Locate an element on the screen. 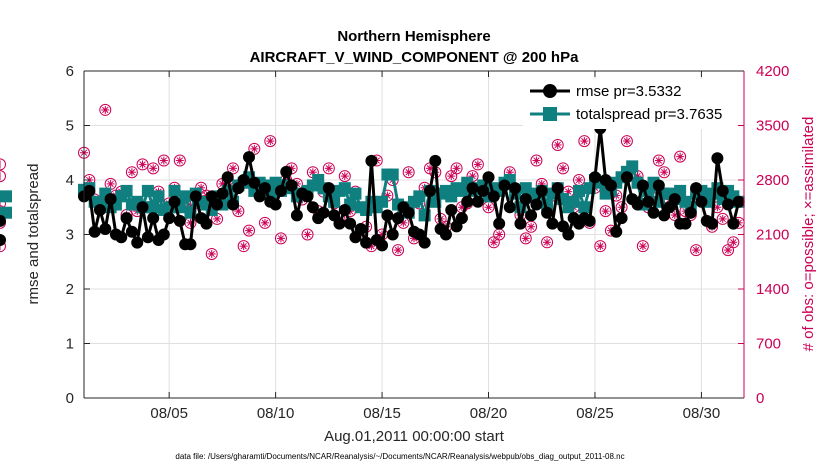  legend-rmse-marker is located at coordinates (550, 91).